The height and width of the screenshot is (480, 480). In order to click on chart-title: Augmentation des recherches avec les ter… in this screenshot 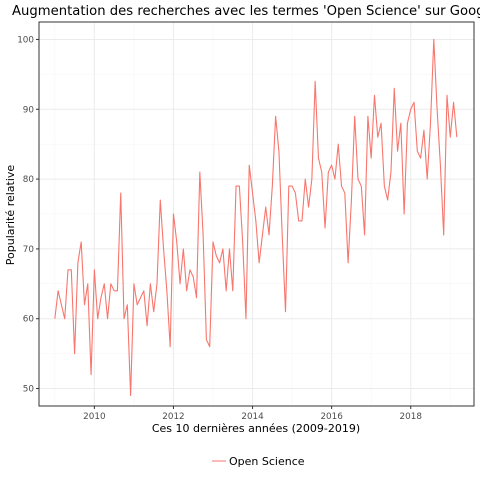, I will do `click(246, 11)`.